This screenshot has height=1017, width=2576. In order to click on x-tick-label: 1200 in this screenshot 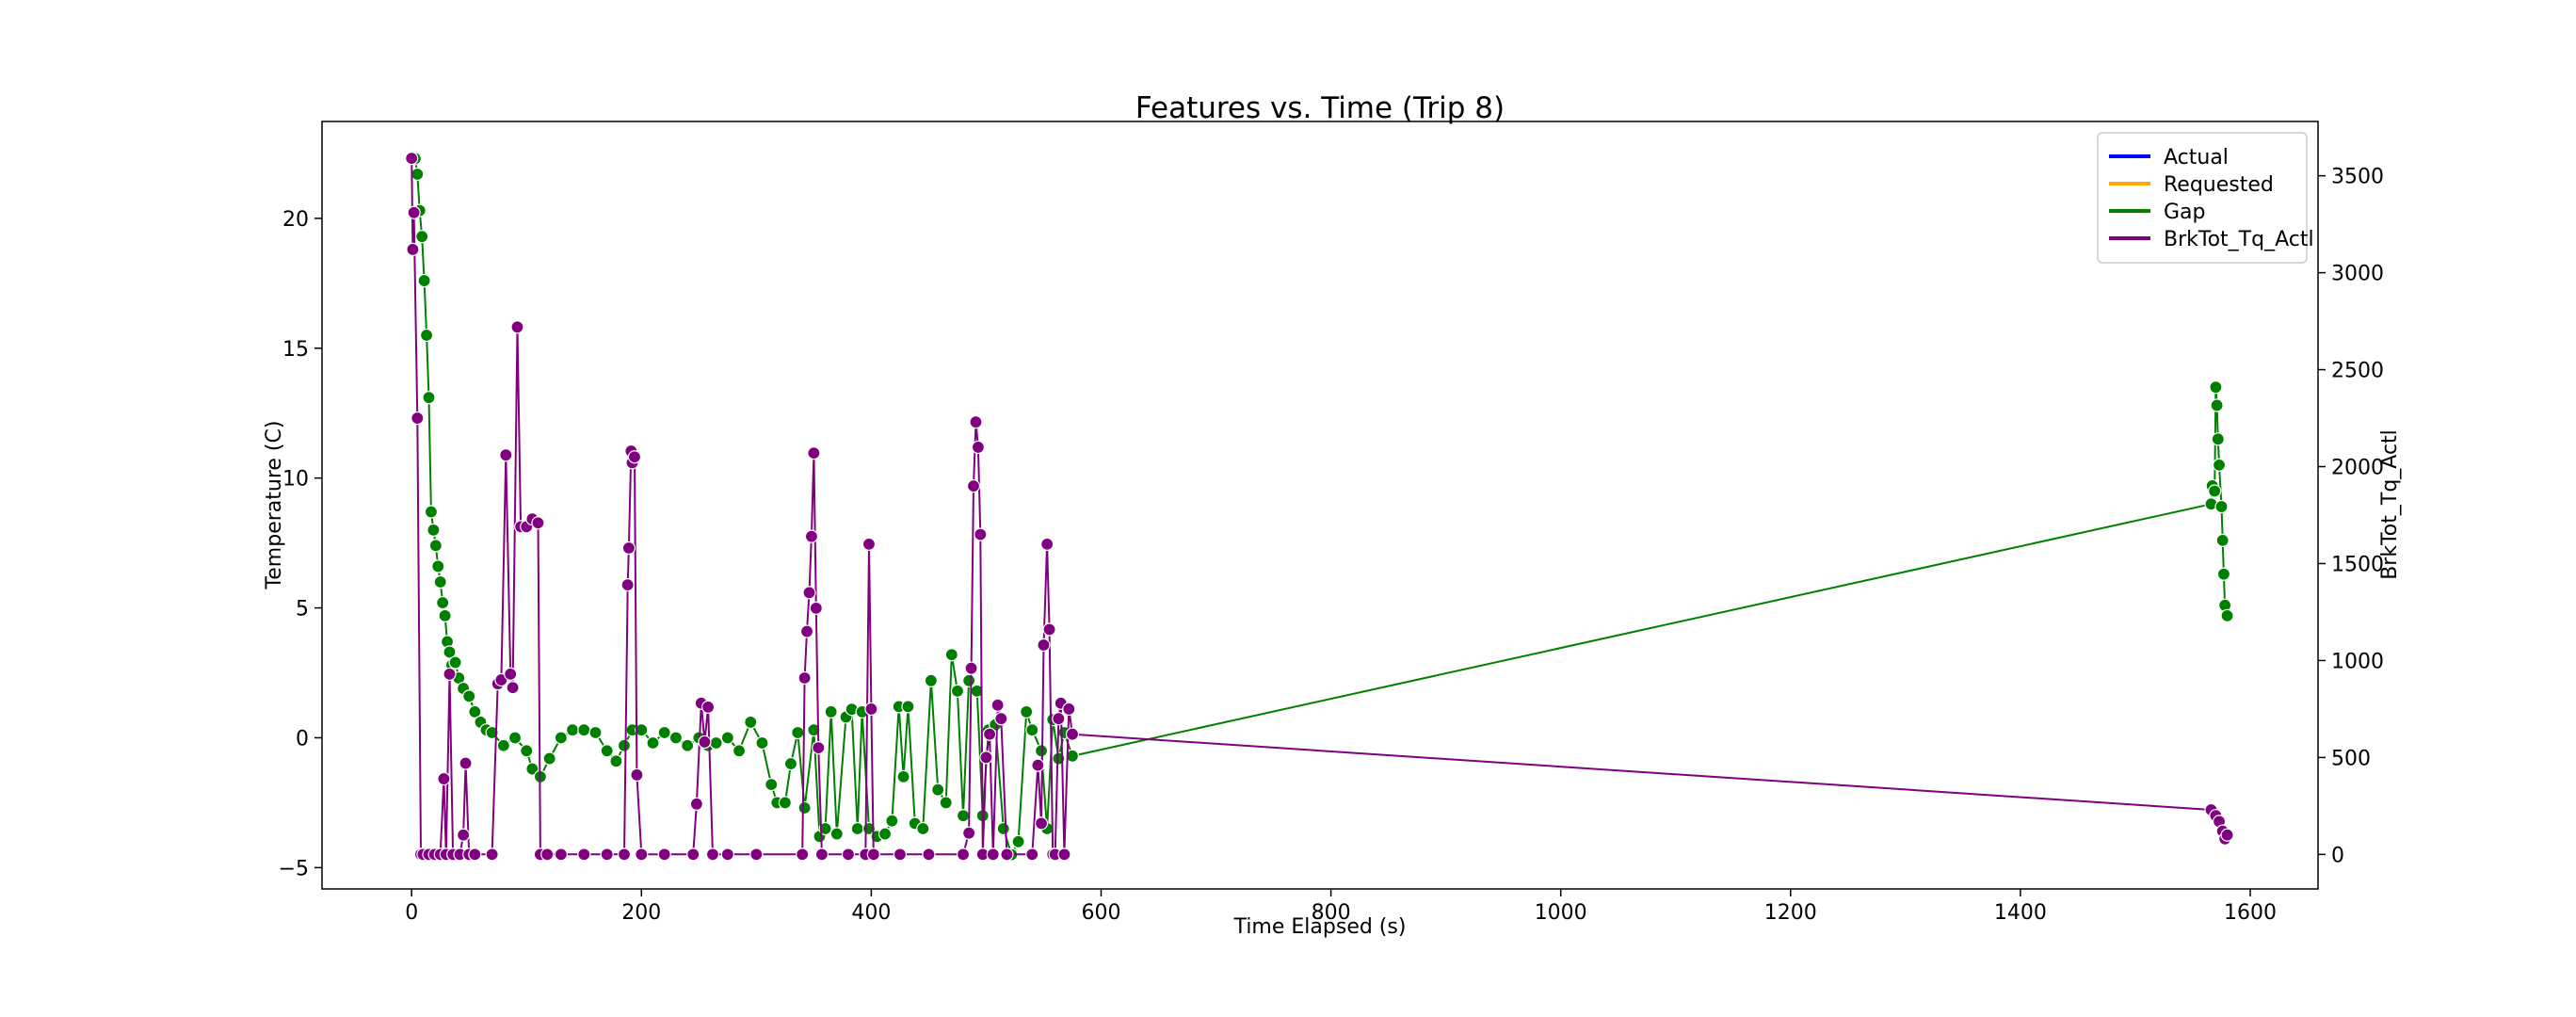, I will do `click(1790, 913)`.